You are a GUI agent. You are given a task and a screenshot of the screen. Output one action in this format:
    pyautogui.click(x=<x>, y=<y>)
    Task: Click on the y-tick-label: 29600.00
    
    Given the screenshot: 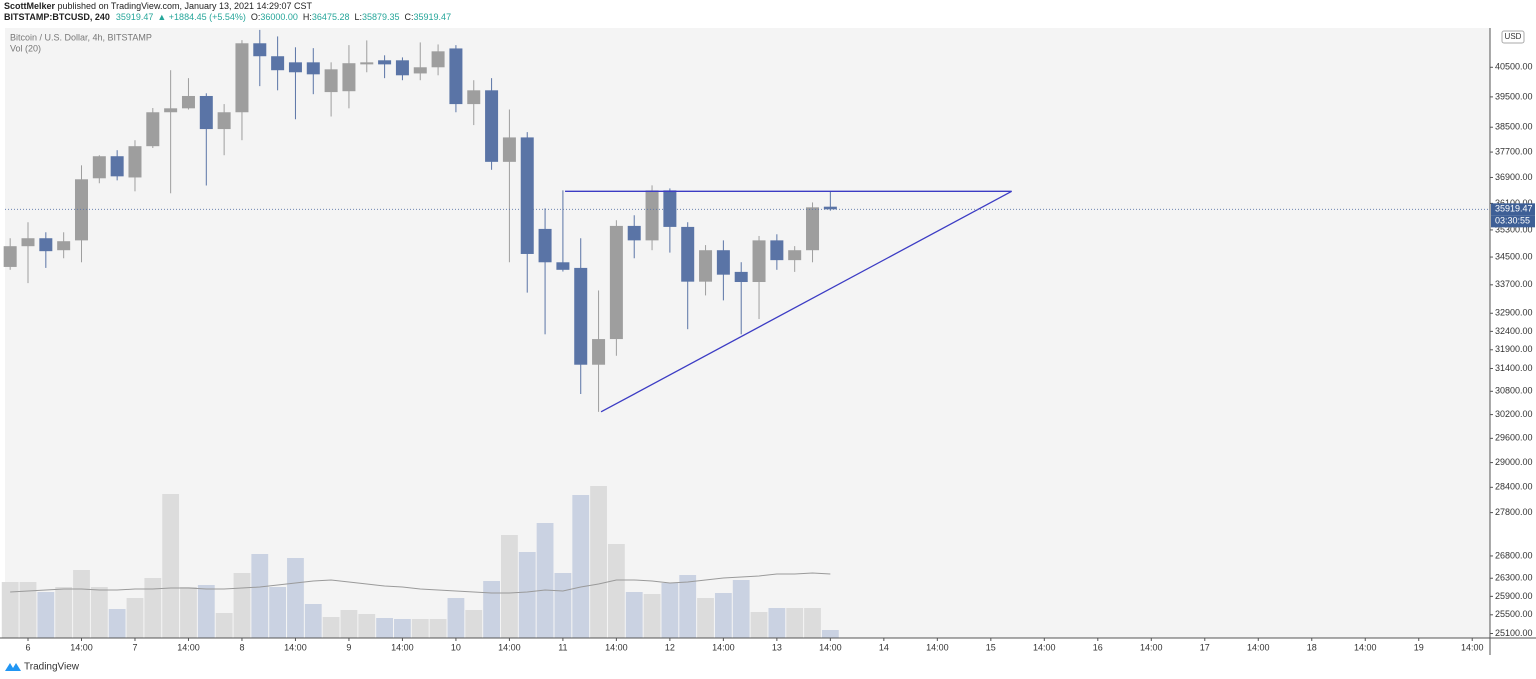 What is the action you would take?
    pyautogui.click(x=1514, y=438)
    